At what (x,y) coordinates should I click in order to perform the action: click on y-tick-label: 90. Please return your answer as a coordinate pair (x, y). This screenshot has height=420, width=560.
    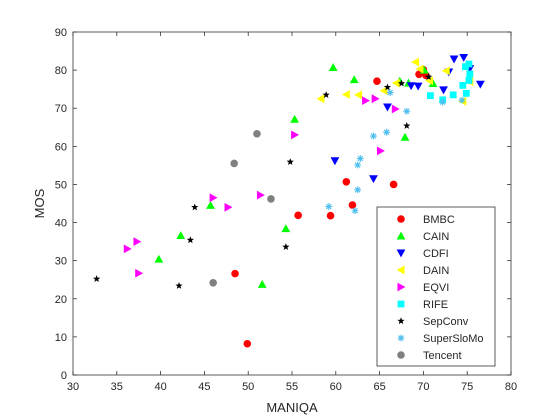
    Looking at the image, I should click on (61, 33).